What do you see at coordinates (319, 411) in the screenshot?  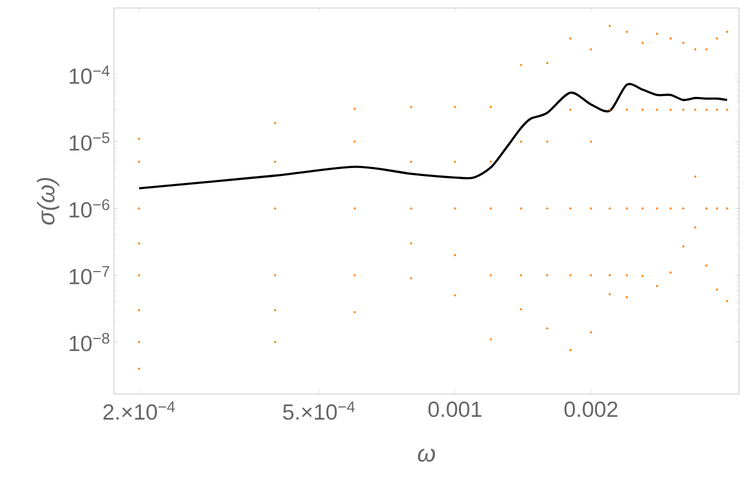 I see `x-tick-label: 5.×10$^{−4}$` at bounding box center [319, 411].